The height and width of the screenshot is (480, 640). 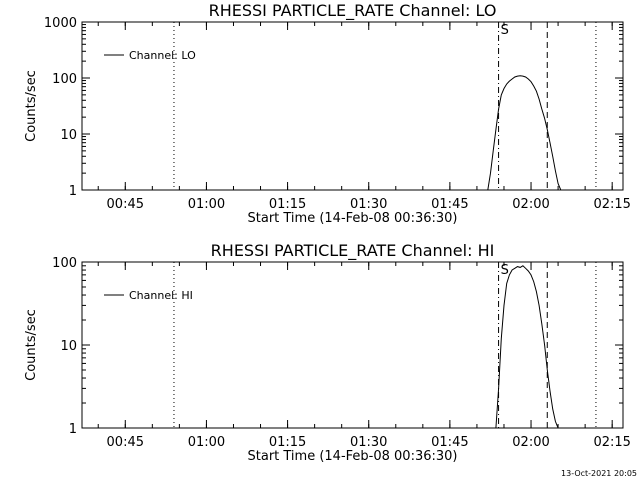 I want to click on chart-title-hi: RHESSI PARTICLE_RATE Channel: HI, so click(x=353, y=251).